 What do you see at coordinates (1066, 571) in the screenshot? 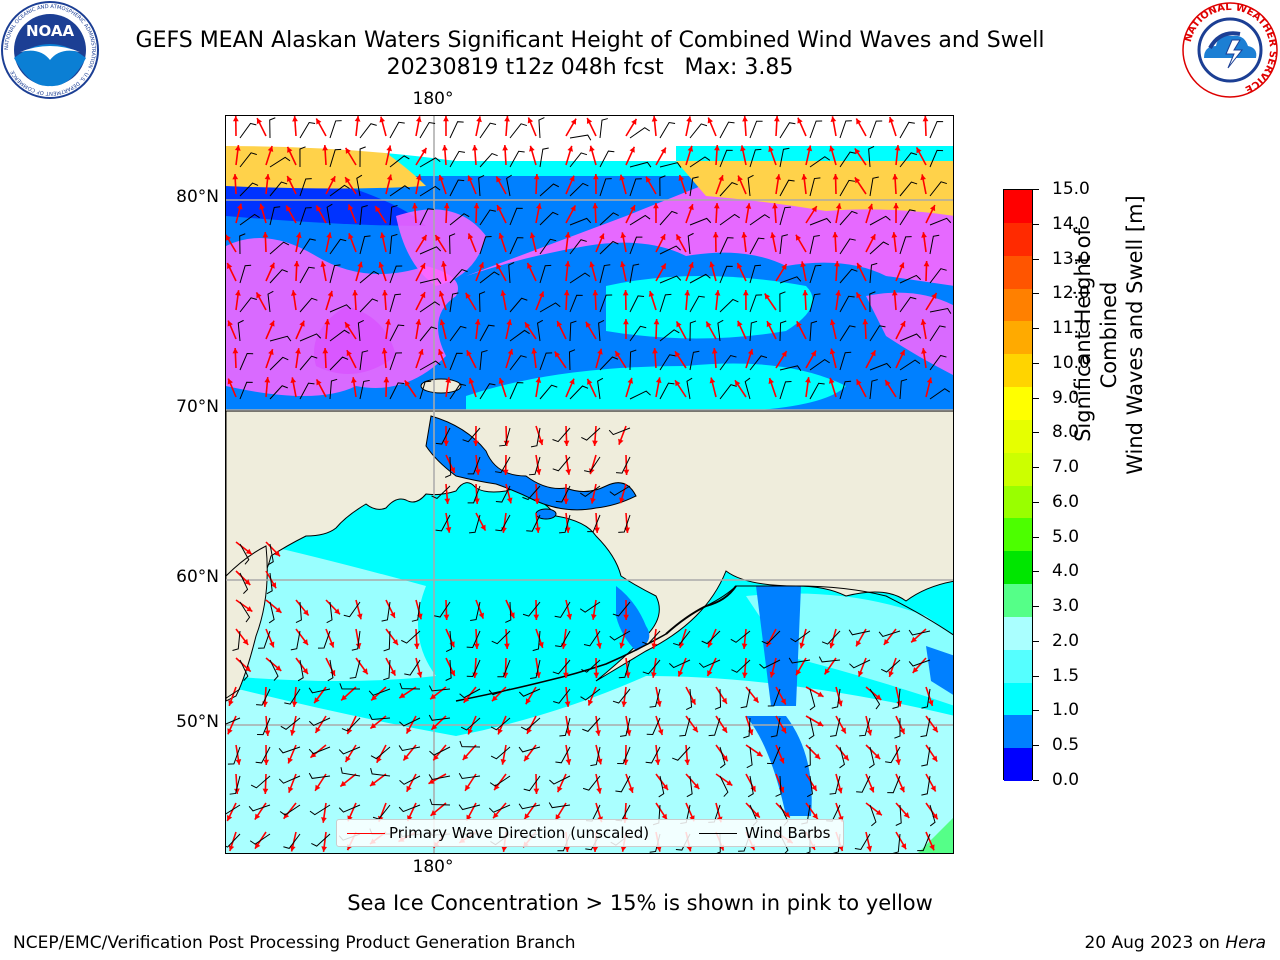
I see `colorbar-tick-label: 4.0` at bounding box center [1066, 571].